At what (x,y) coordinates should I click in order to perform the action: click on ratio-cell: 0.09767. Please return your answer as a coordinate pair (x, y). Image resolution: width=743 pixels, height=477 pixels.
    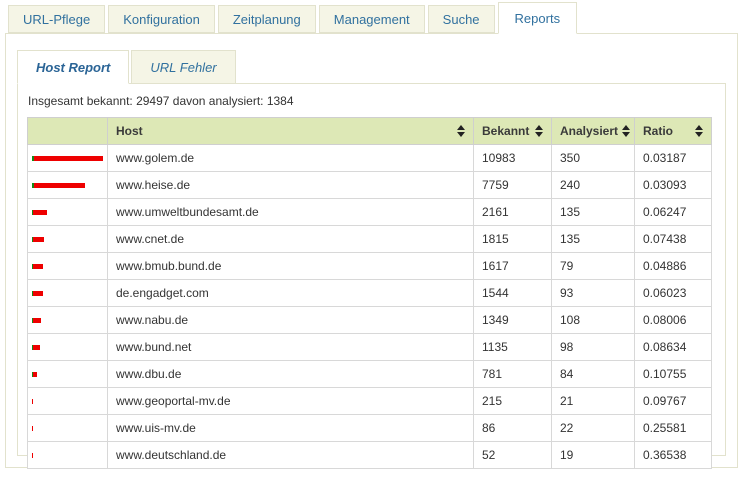
    Looking at the image, I should click on (673, 401).